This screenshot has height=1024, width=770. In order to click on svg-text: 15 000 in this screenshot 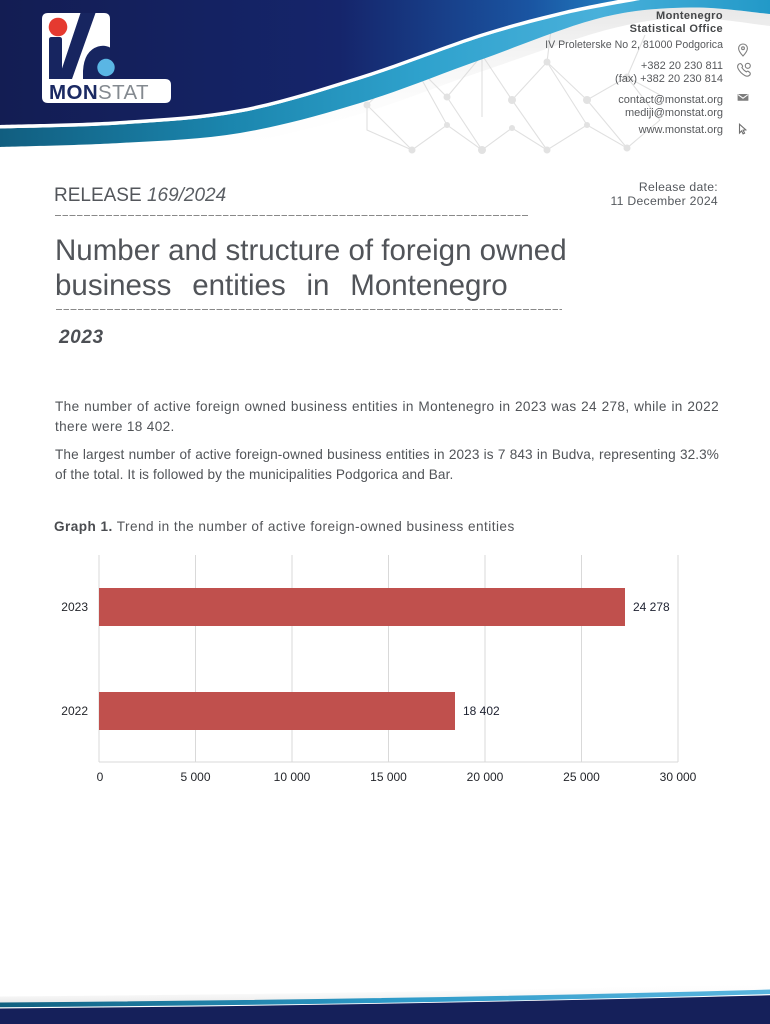, I will do `click(388, 777)`.